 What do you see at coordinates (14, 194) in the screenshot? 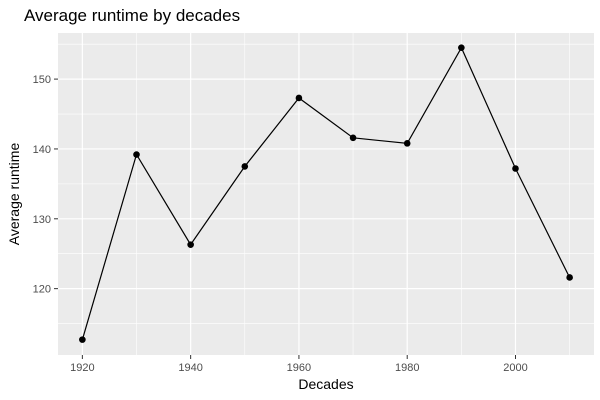
I see `y-axis-title: Average runtime` at bounding box center [14, 194].